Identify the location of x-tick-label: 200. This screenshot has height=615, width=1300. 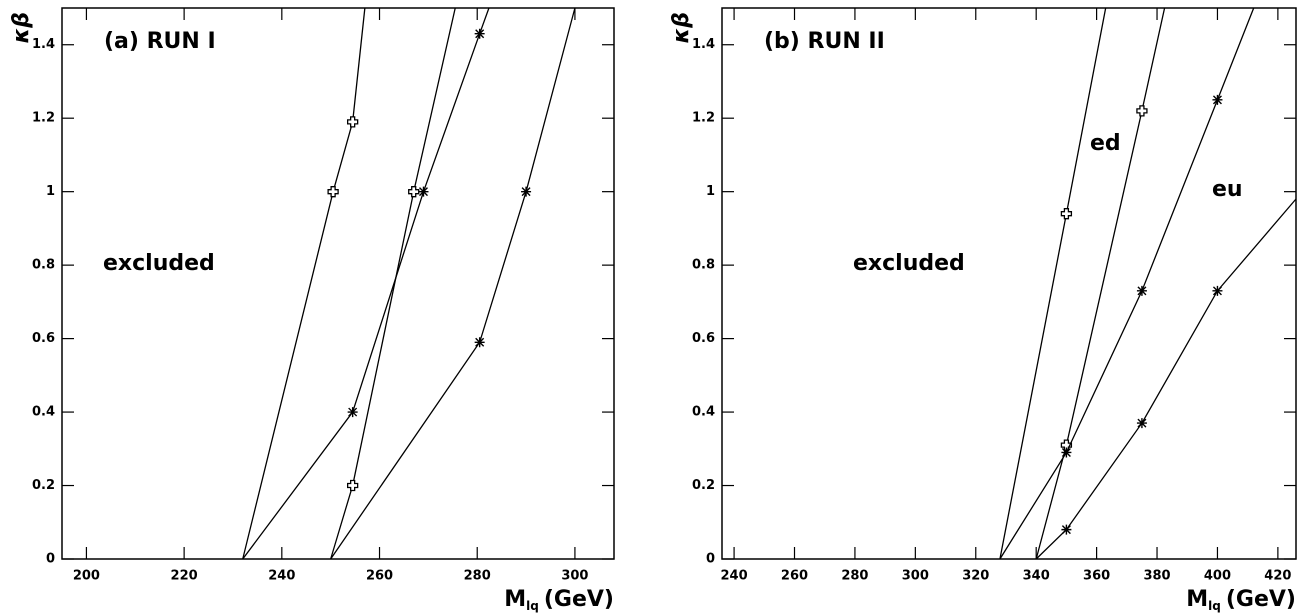
(86, 576).